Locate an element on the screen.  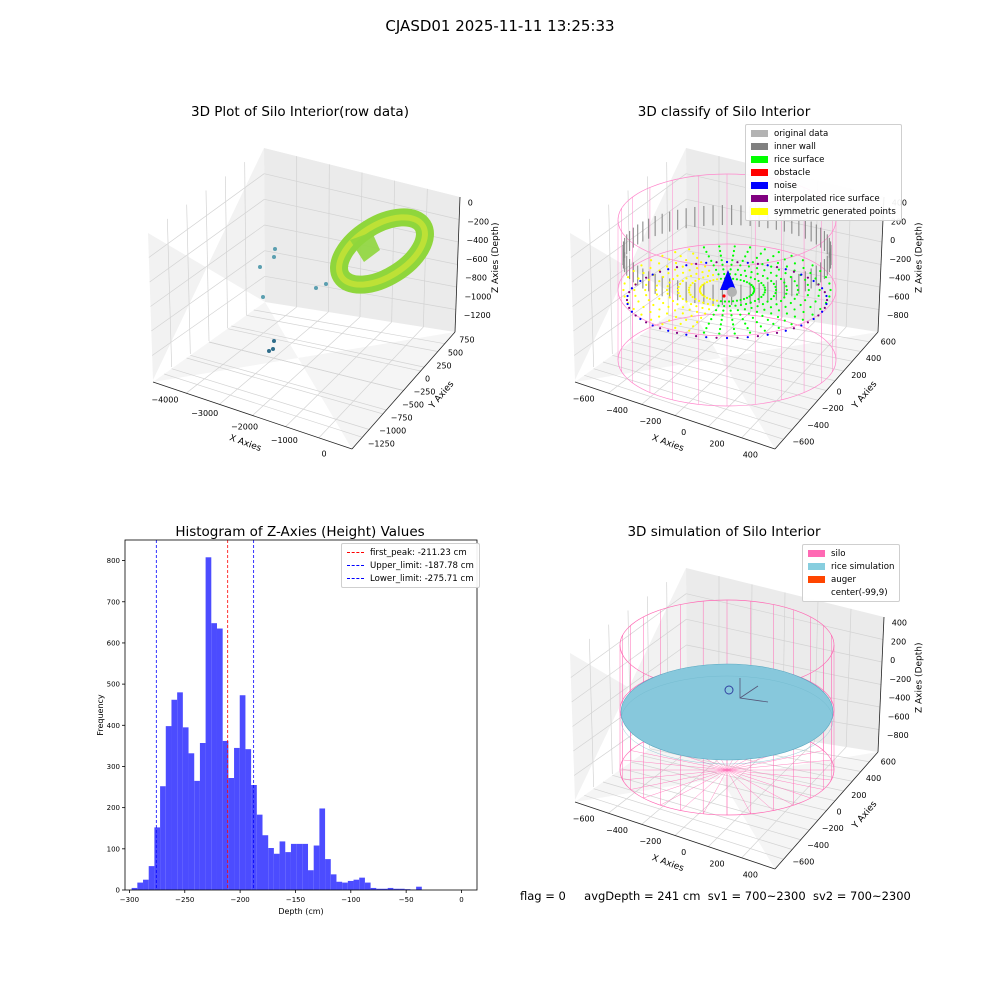
legend-item: auger is located at coordinates (851, 579).